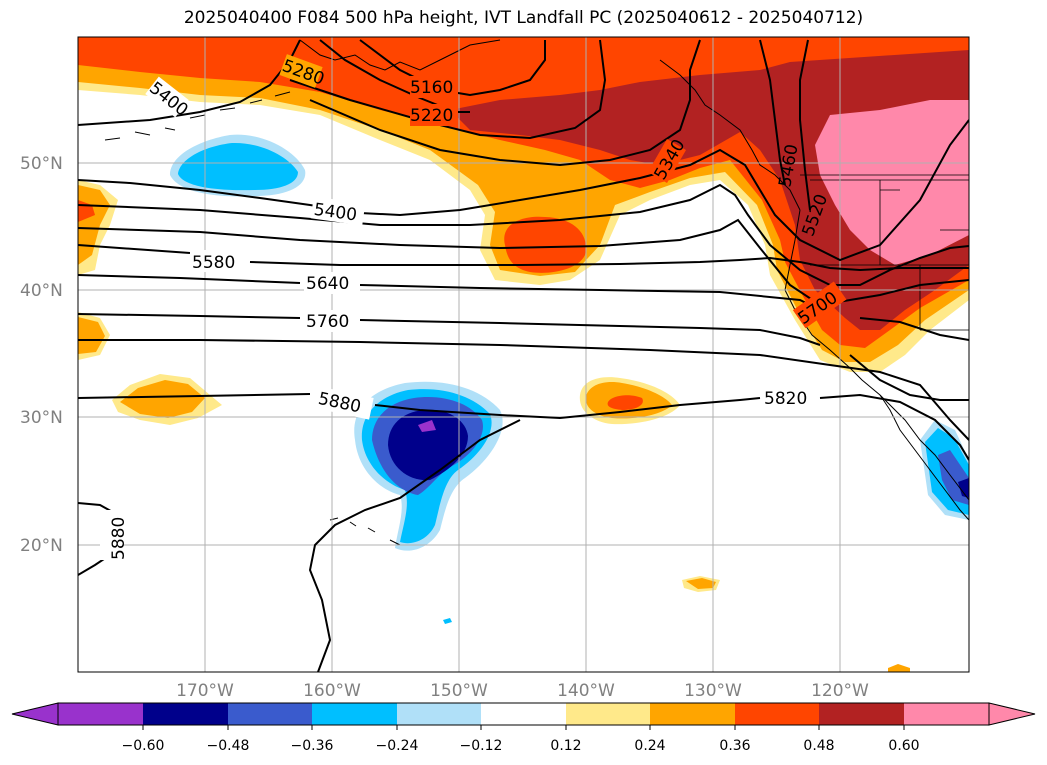  I want to click on contour-label: 5220, so click(431, 116).